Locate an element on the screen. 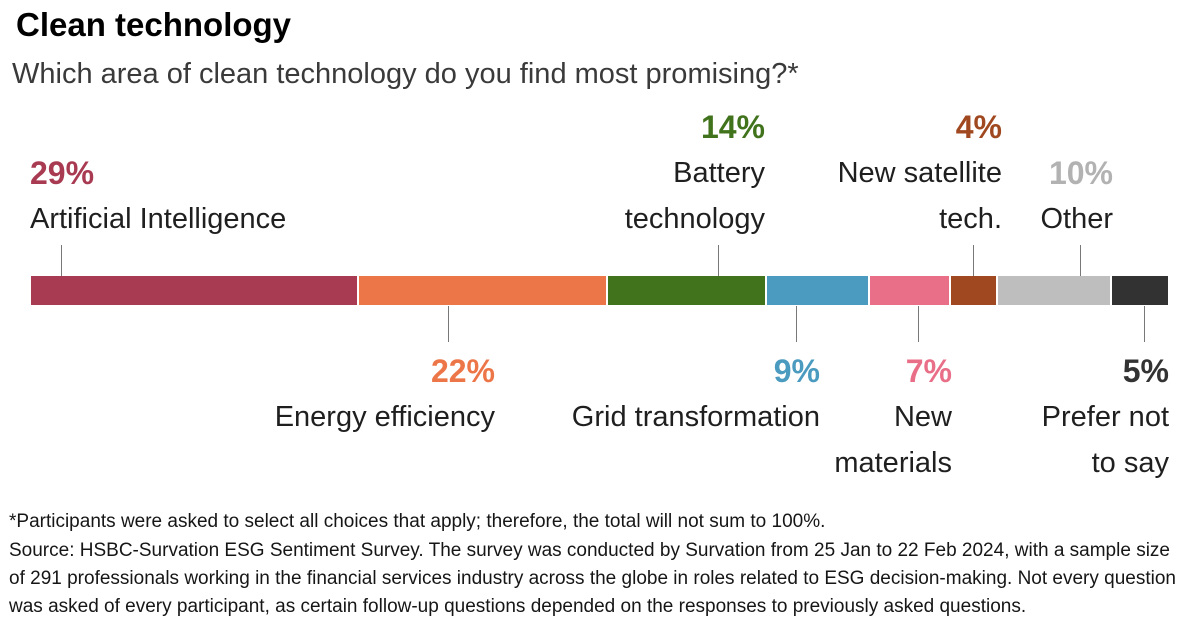 The height and width of the screenshot is (630, 1200). percent-label: 4% is located at coordinates (978, 127).